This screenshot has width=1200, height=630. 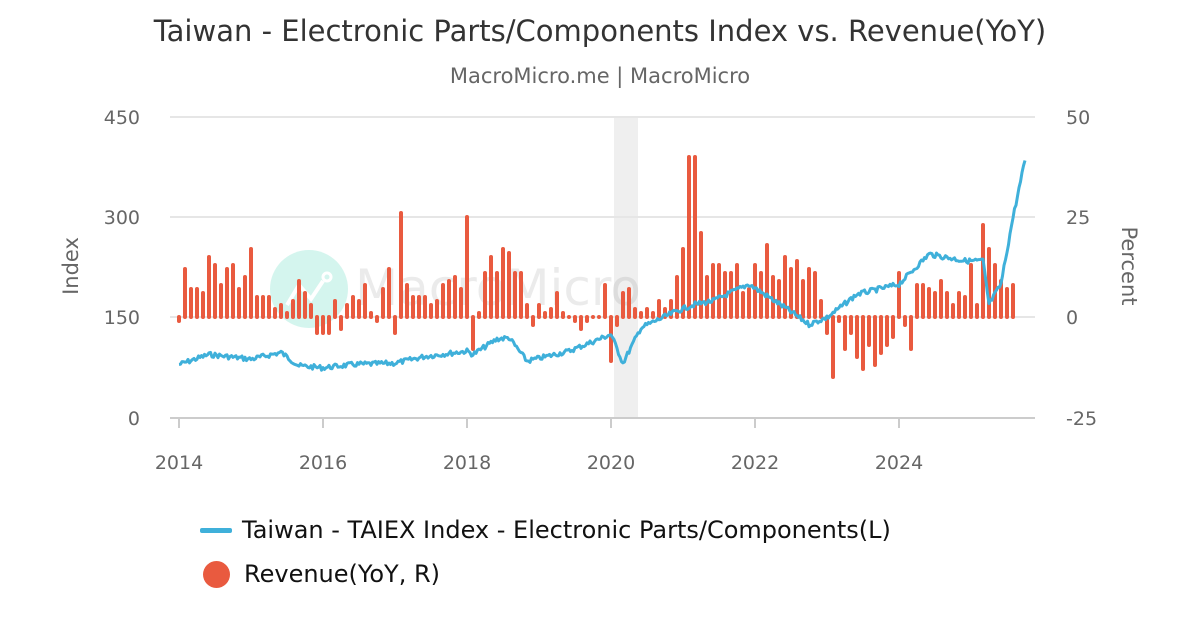 I want to click on svg-text: 450, so click(x=122, y=118).